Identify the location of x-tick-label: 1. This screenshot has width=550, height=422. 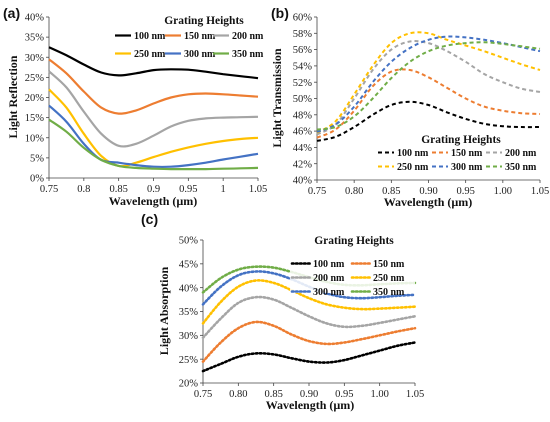
(223, 189).